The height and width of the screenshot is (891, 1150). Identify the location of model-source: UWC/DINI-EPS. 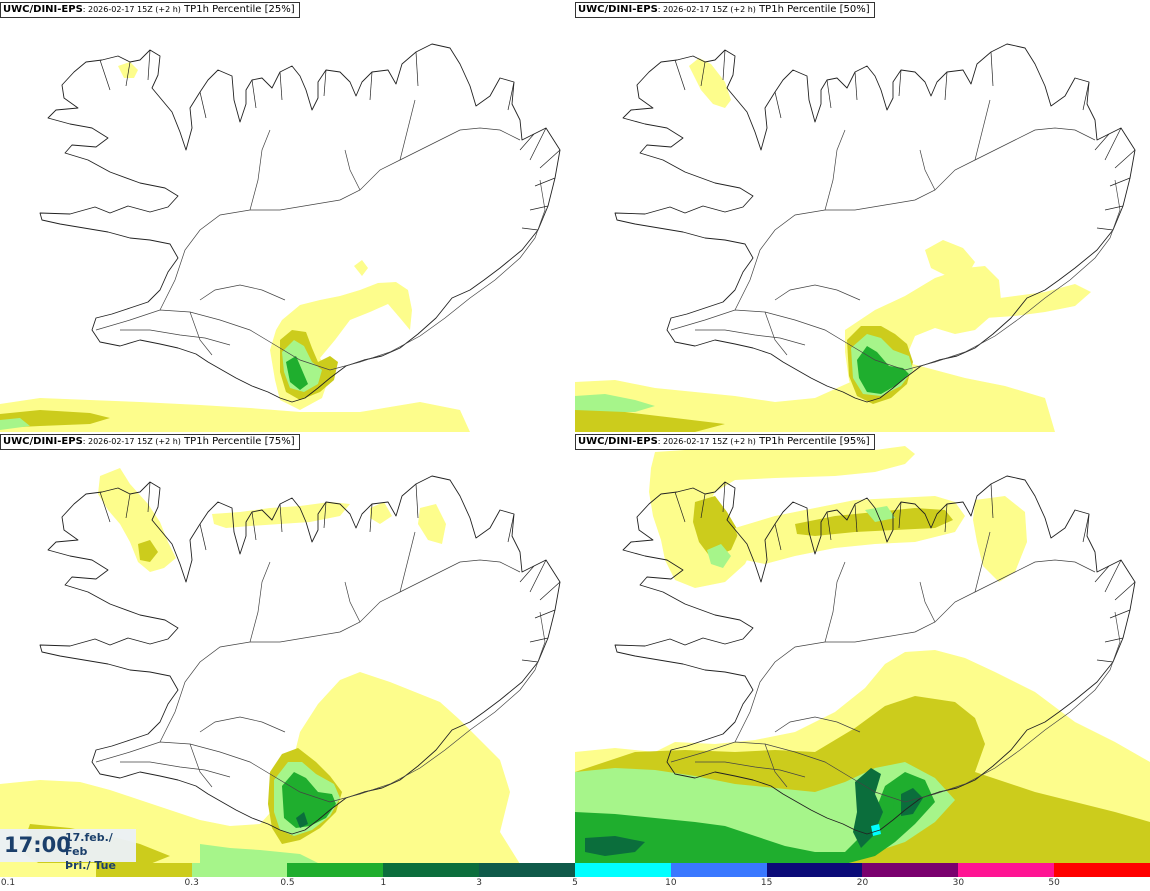
(43, 9).